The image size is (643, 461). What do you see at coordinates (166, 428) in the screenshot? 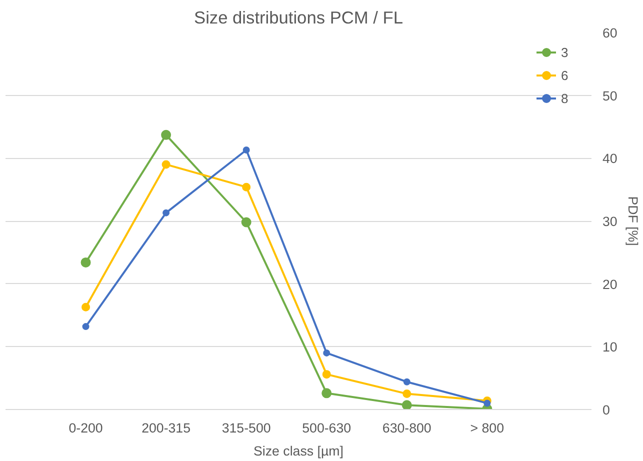
I see `x-tick-label: 200-315` at bounding box center [166, 428].